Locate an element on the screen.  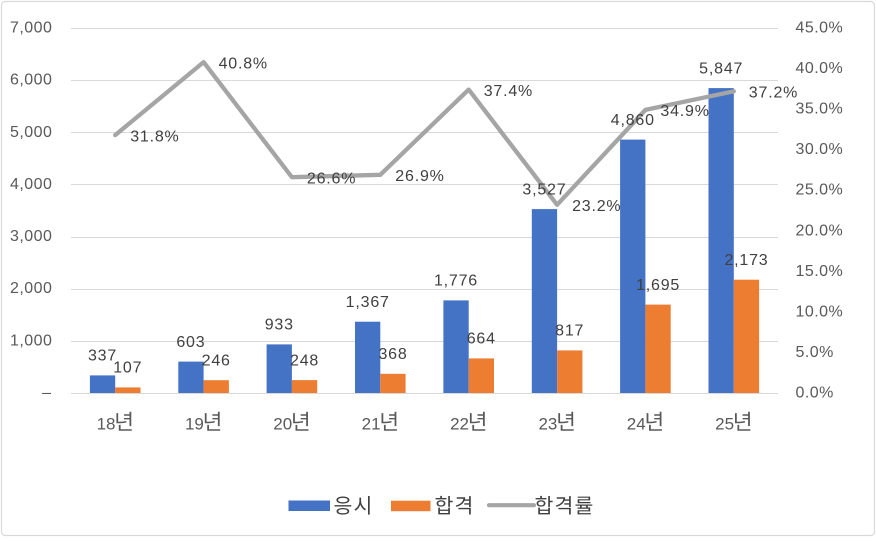
svg-text: 40.8% is located at coordinates (243, 63).